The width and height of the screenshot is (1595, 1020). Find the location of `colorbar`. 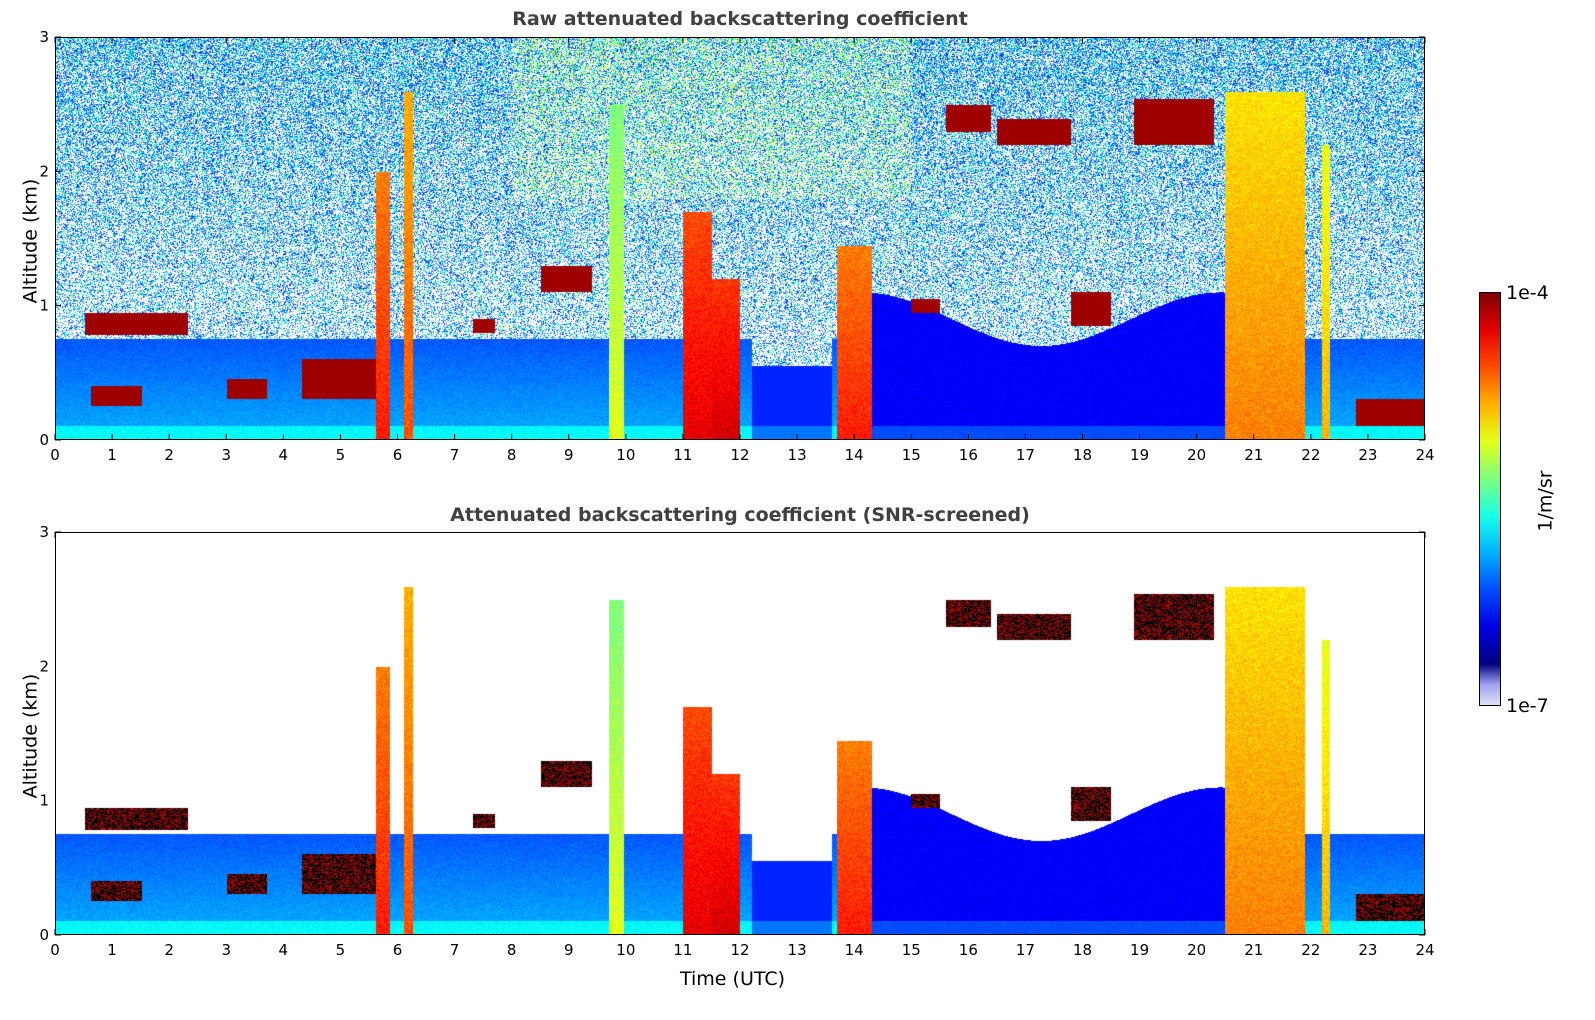

colorbar is located at coordinates (1490, 499).